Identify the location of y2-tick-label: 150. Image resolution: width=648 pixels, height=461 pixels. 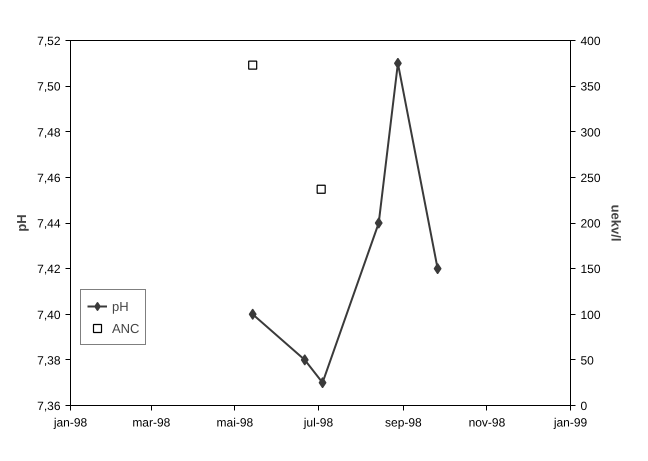
(590, 269).